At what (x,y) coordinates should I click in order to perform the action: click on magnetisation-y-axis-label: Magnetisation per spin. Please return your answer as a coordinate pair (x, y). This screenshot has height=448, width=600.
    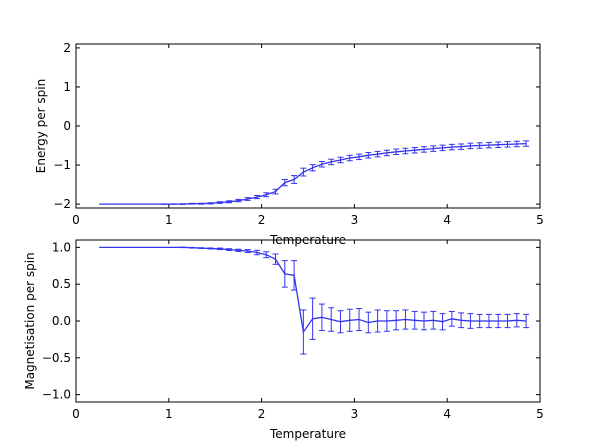
    Looking at the image, I should click on (30, 320).